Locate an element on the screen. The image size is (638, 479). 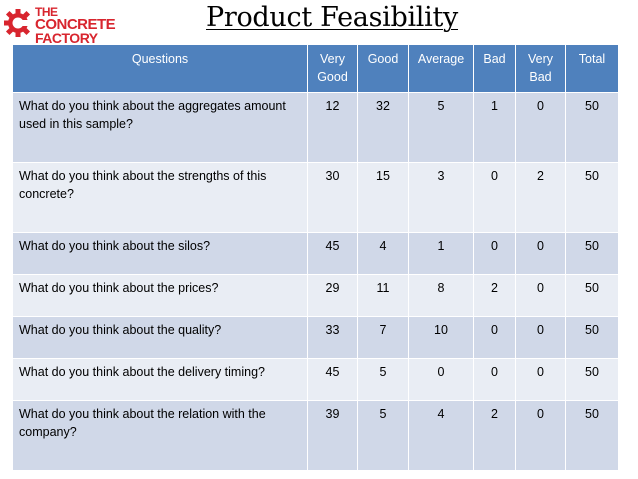
very-good-cell: 33 is located at coordinates (332, 337).